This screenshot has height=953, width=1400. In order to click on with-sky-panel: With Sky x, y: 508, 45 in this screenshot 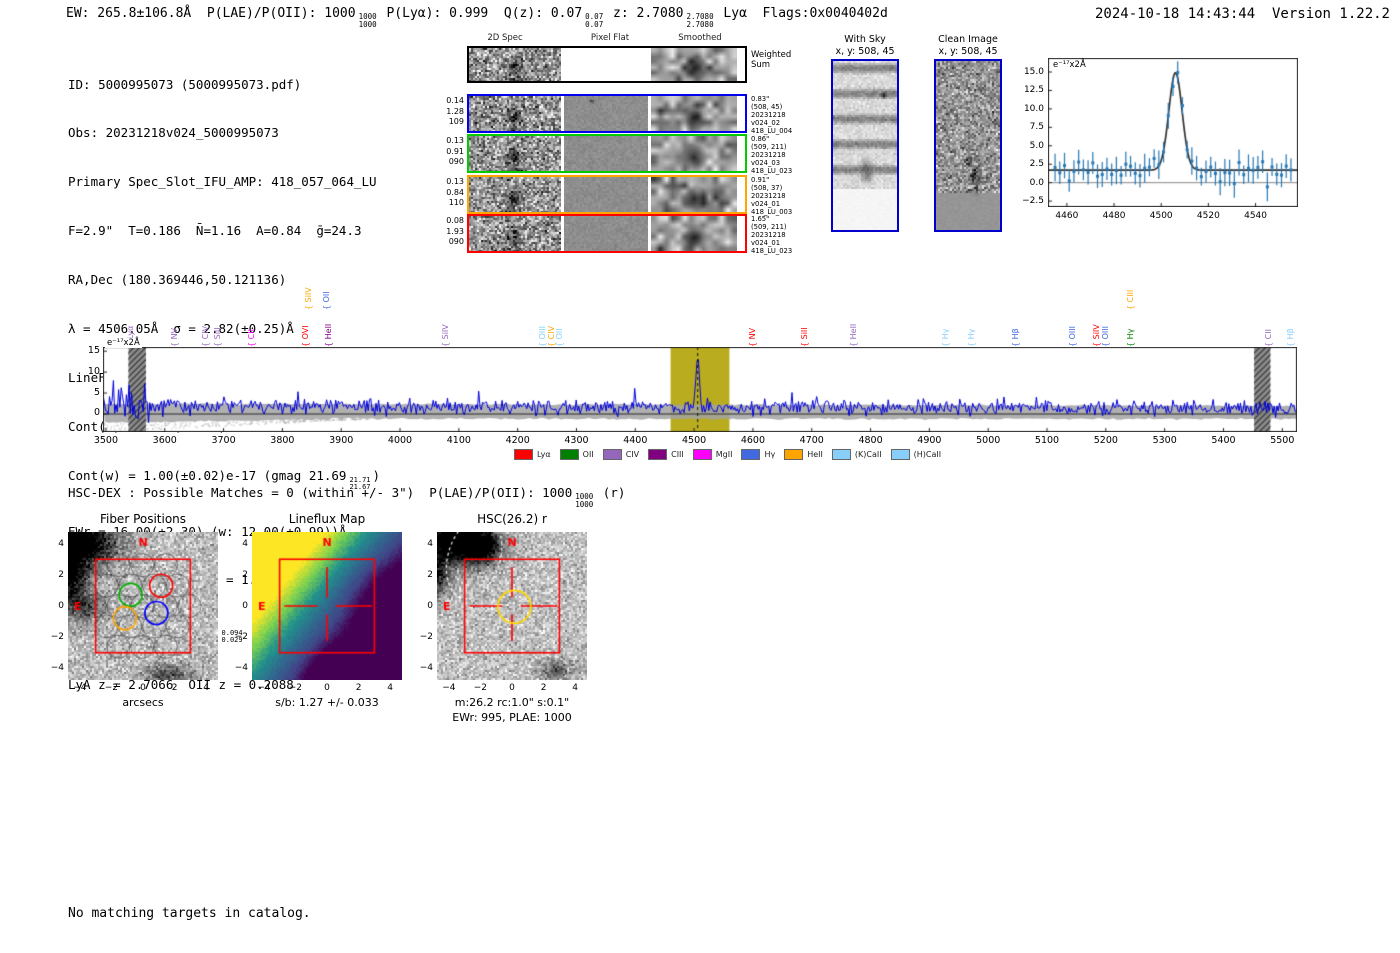, I will do `click(865, 133)`.